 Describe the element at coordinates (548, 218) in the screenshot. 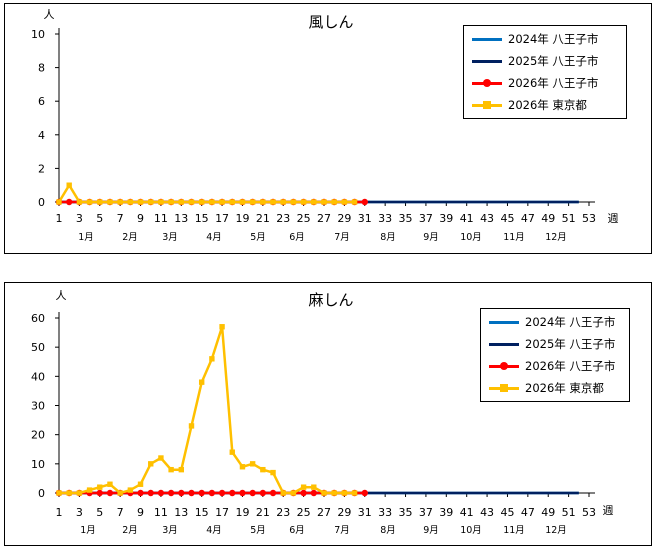

I see `x-tick-label: 49` at that location.